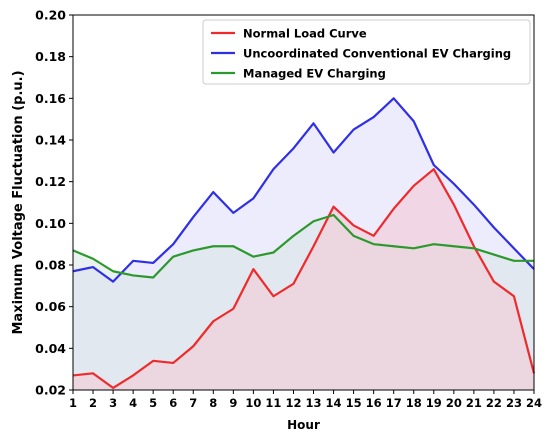  Describe the element at coordinates (514, 403) in the screenshot. I see `x-tick-label: 23` at that location.